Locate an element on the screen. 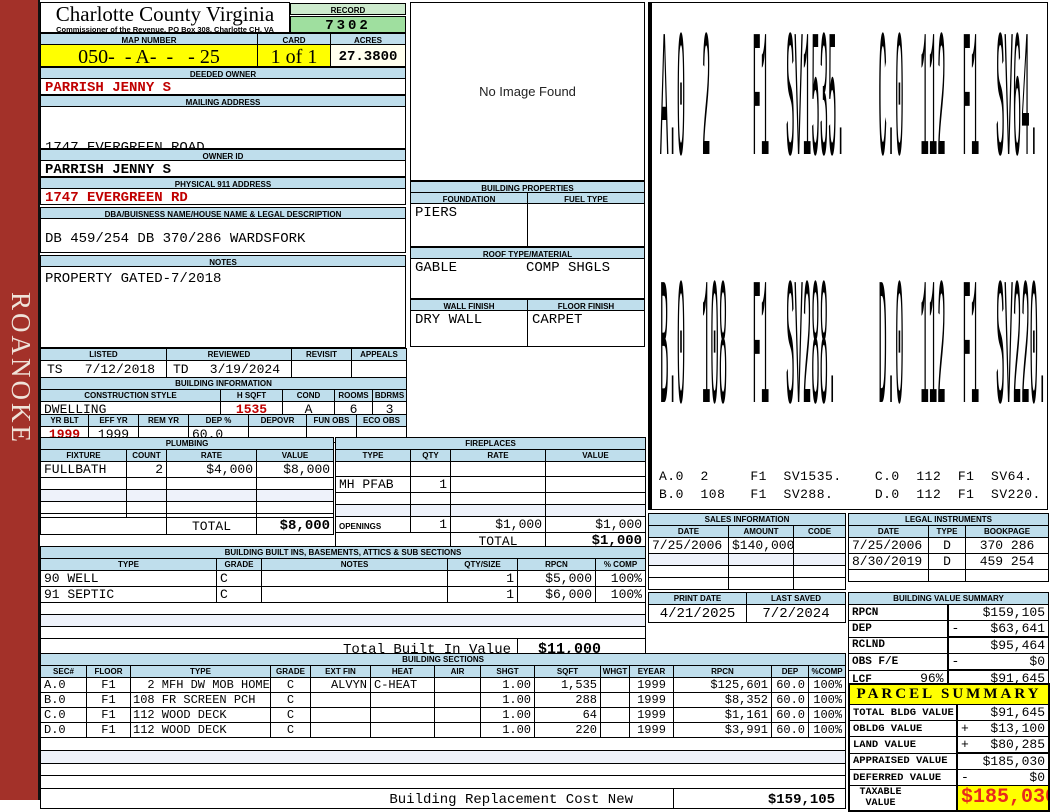  built-in-rpcn: $5,000 is located at coordinates (556, 578).